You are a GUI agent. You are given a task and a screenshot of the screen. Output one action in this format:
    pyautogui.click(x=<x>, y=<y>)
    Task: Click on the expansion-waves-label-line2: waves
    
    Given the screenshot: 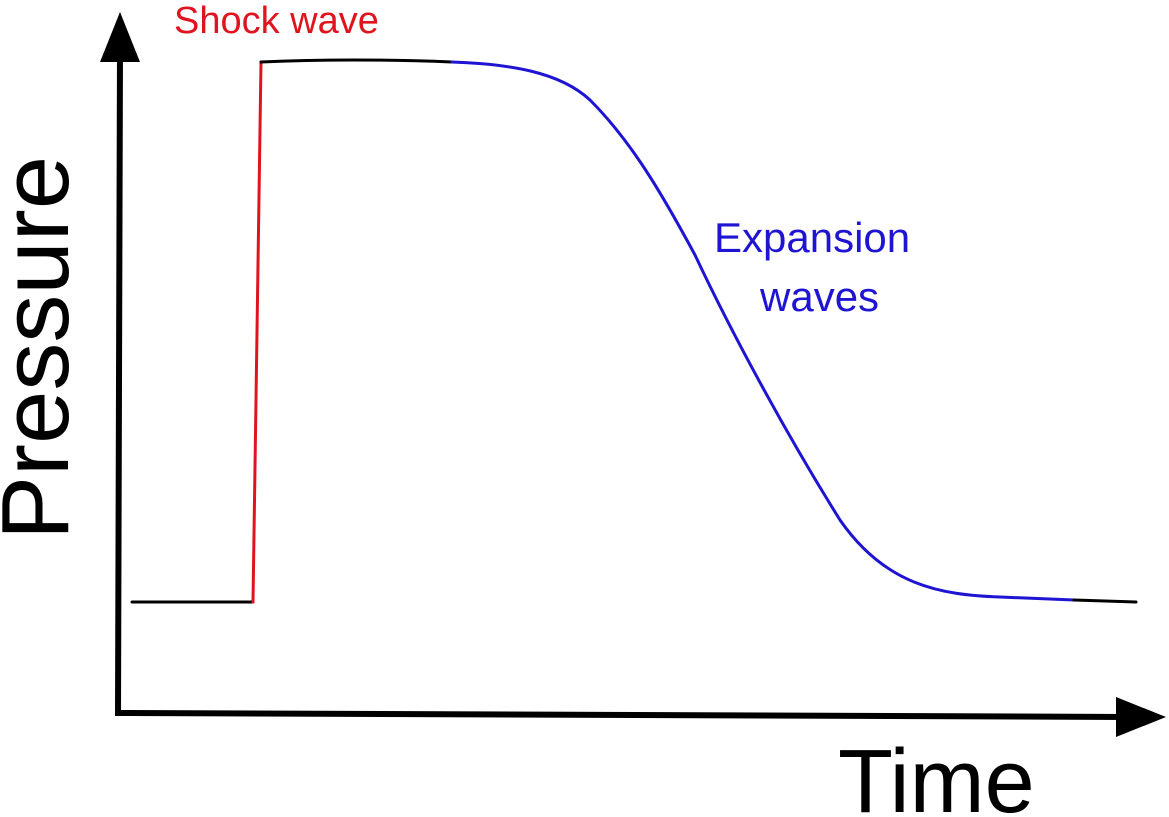 What is the action you would take?
    pyautogui.click(x=819, y=296)
    